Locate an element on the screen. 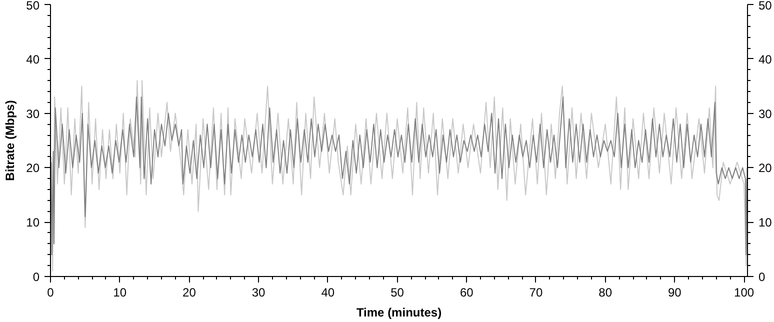  x-tick-label: 90 is located at coordinates (675, 293).